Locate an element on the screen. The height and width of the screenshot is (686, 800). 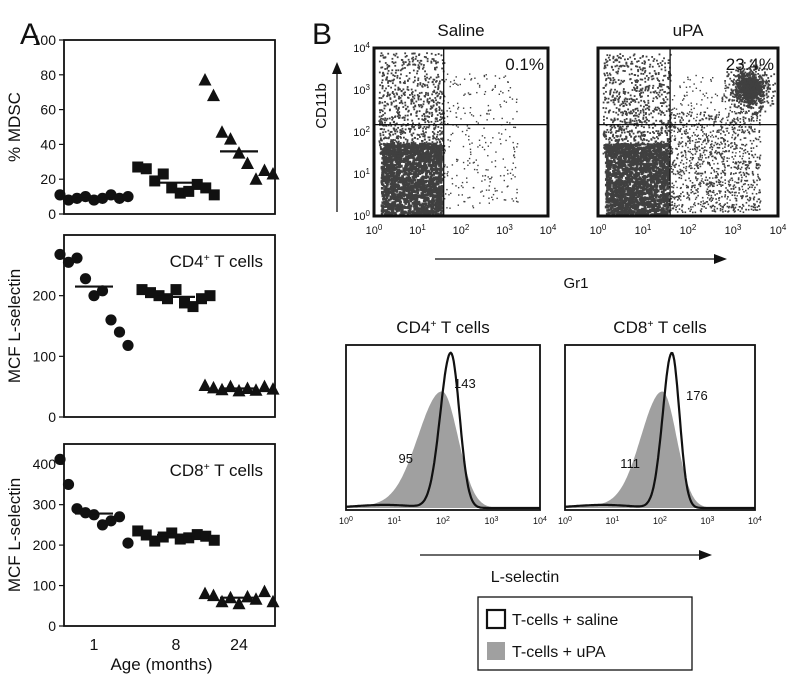
upa-flow-xtick-label: 10⁰ is located at coordinates (598, 230).